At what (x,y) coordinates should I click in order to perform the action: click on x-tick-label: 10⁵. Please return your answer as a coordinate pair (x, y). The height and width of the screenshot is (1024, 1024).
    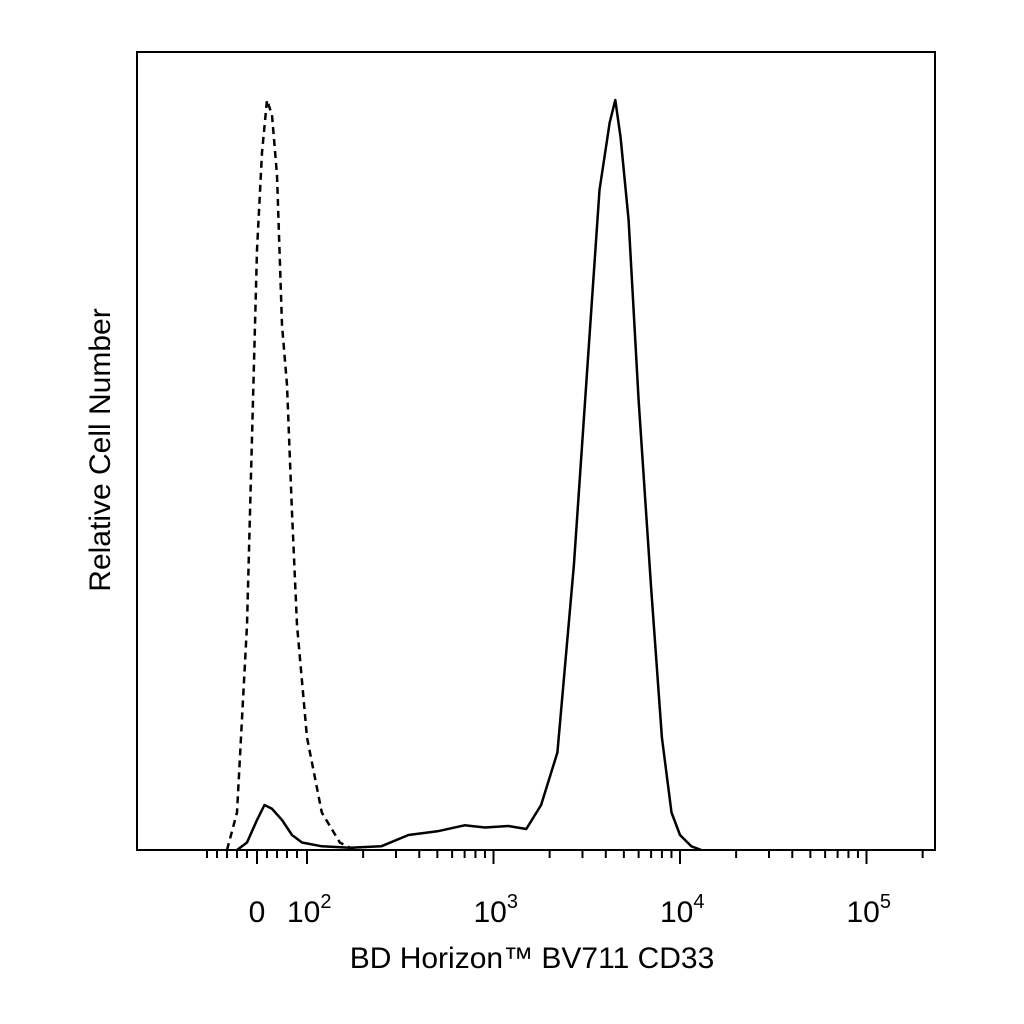
    Looking at the image, I should click on (869, 910).